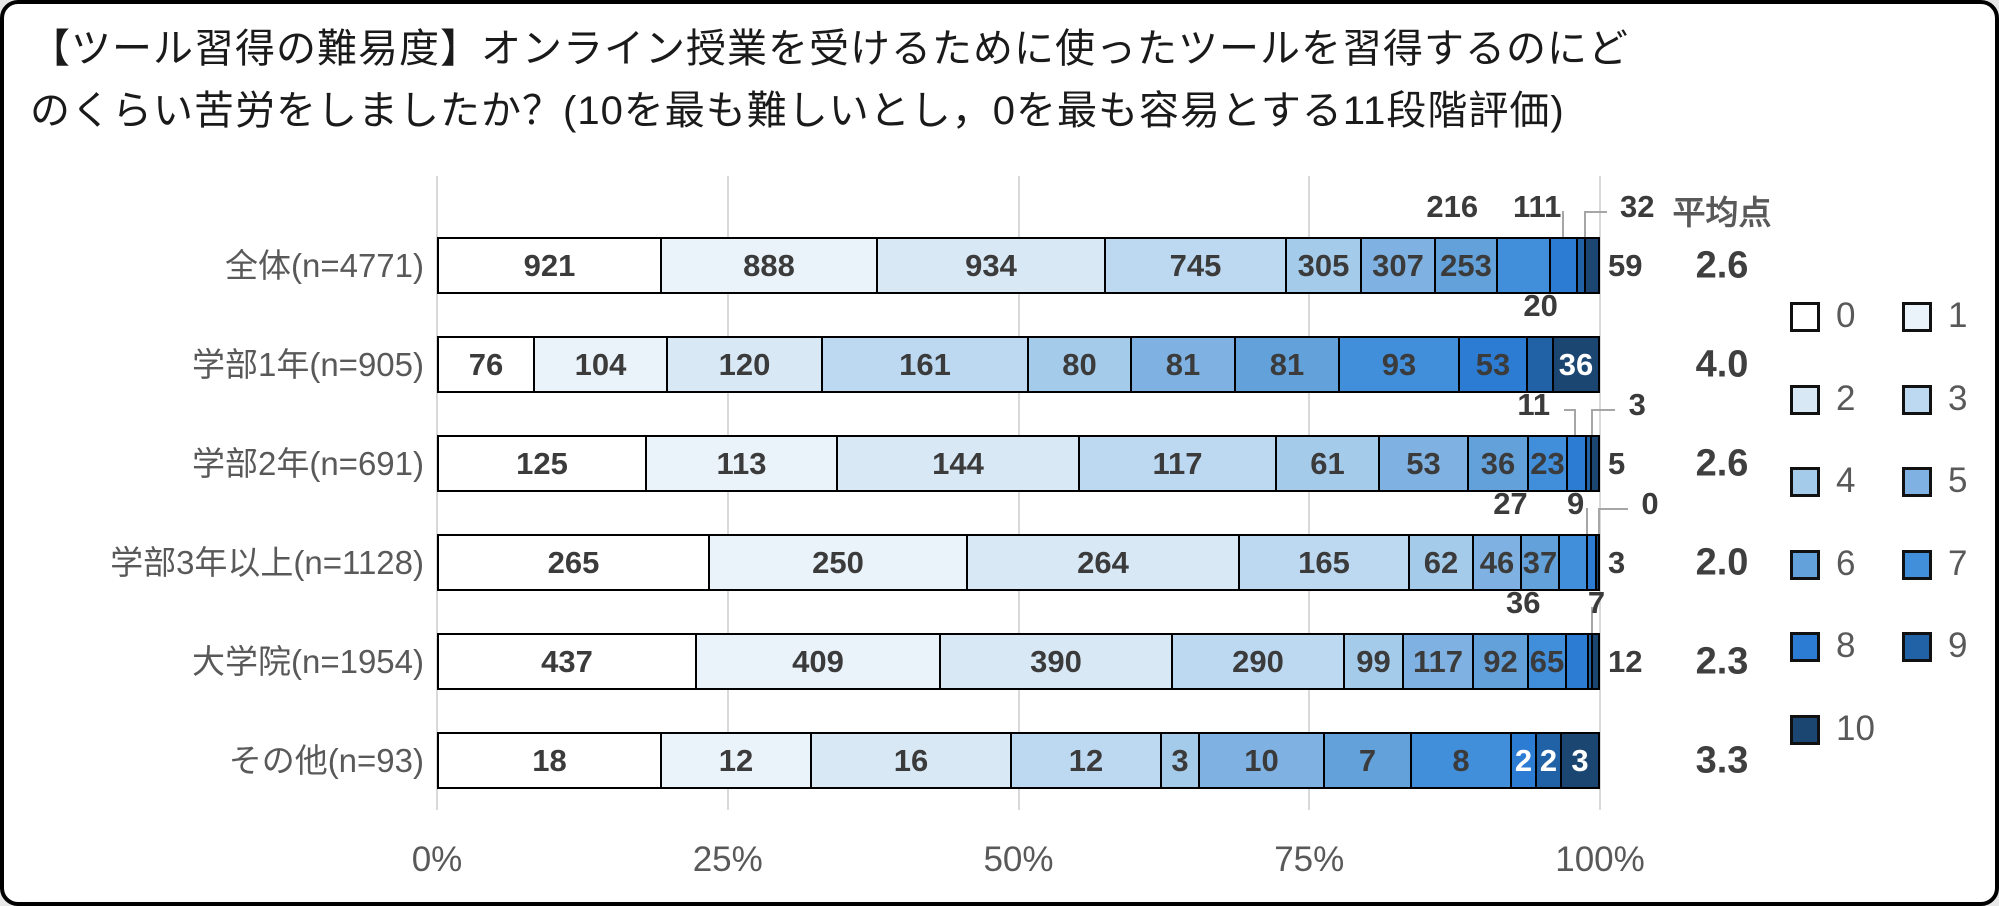 The width and height of the screenshot is (1999, 906). I want to click on bar-segment-rating-0: 921, so click(549, 265).